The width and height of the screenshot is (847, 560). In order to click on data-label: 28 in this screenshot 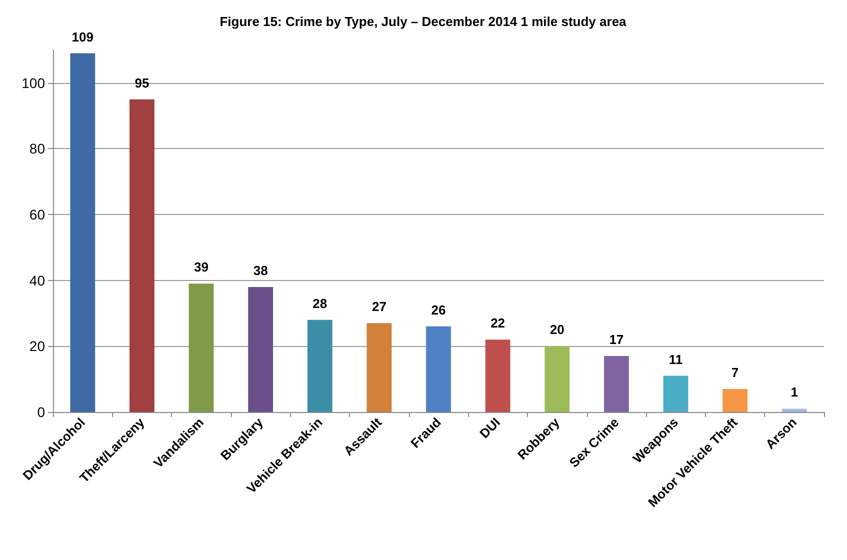, I will do `click(320, 303)`.